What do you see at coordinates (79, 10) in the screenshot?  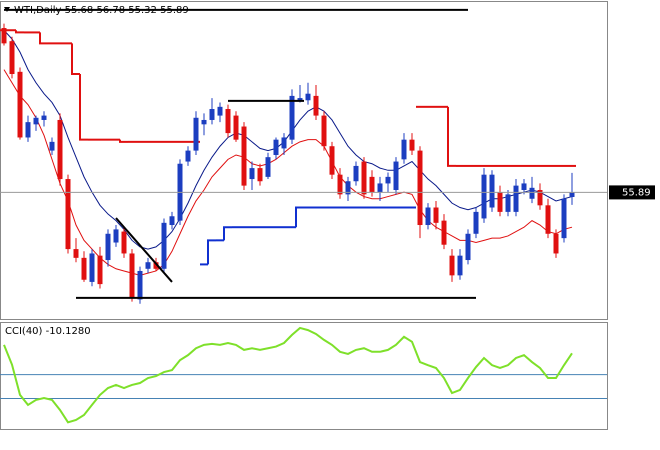 I see `open-value: 55.68` at bounding box center [79, 10].